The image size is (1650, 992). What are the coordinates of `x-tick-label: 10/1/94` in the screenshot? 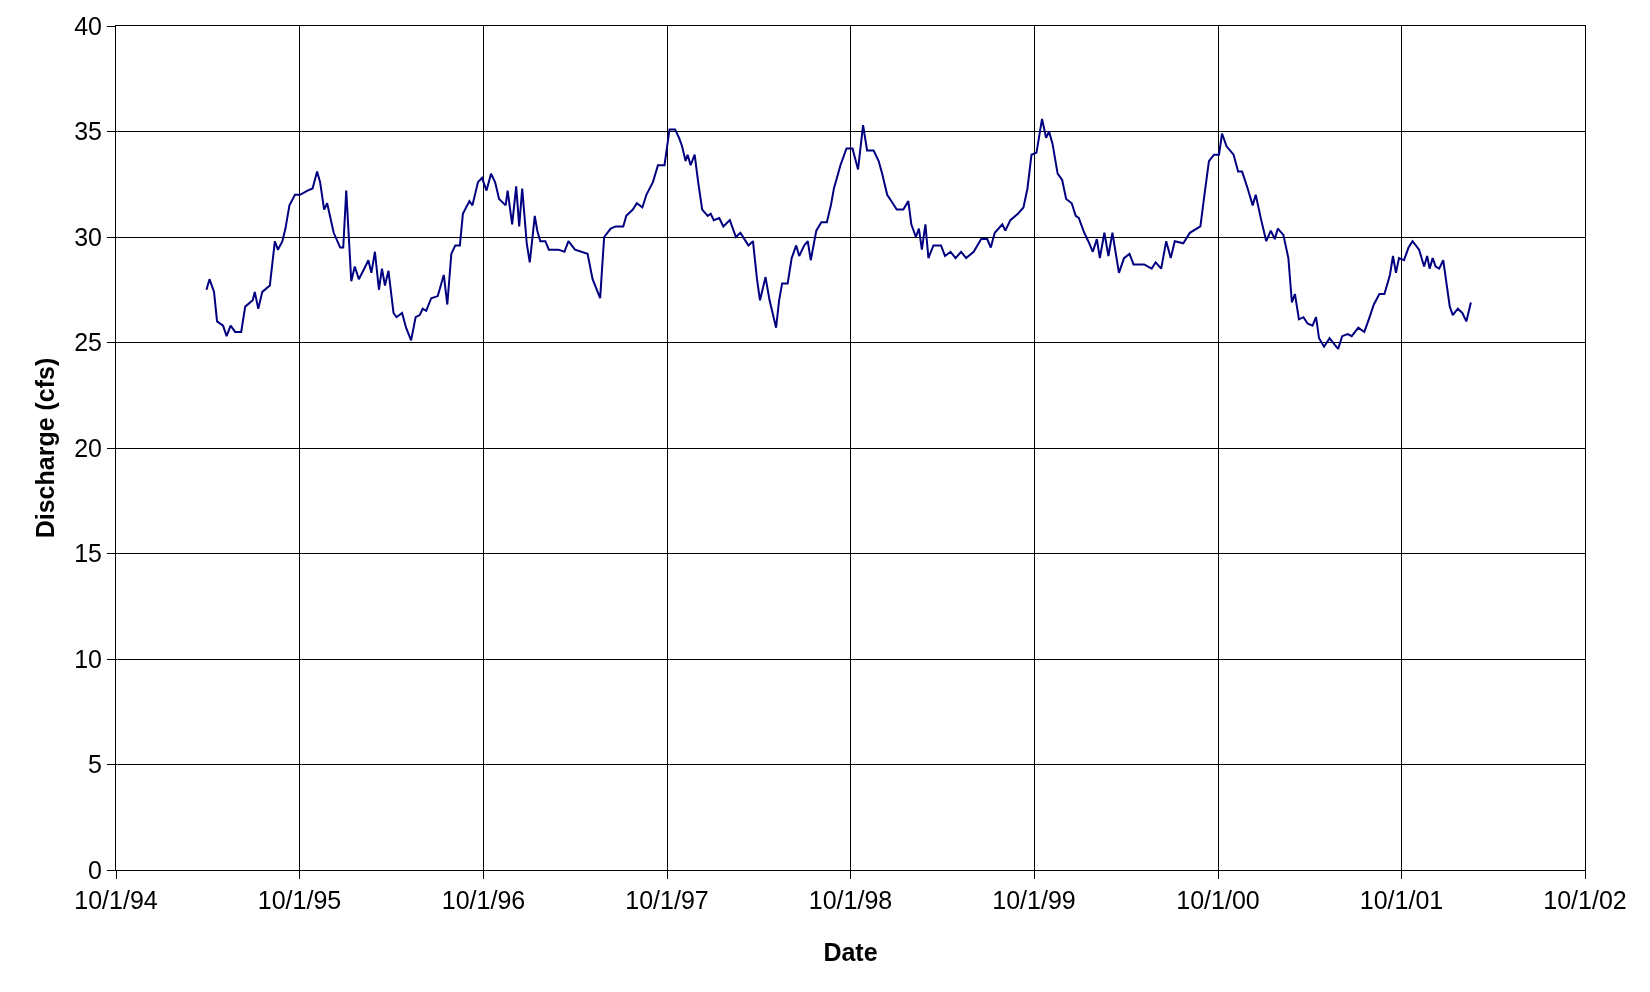 It's located at (116, 900).